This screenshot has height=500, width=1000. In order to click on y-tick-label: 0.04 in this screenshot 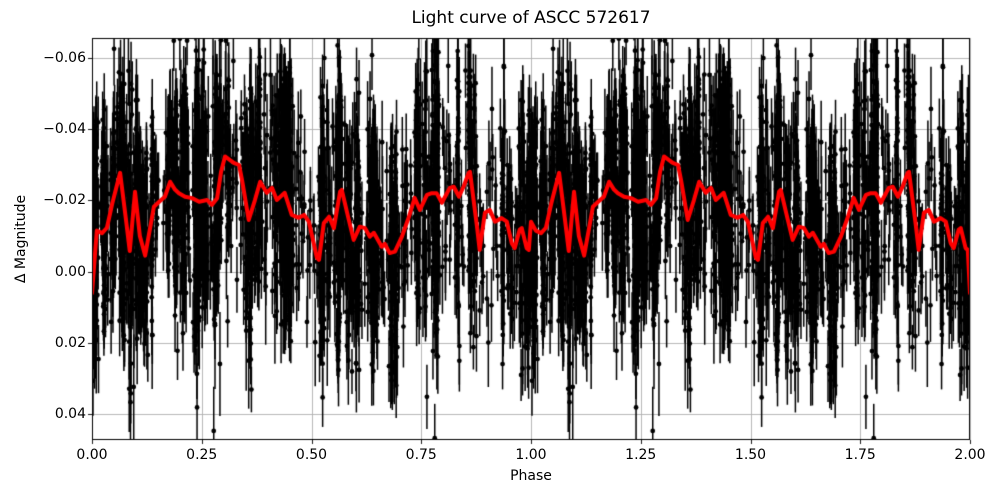, I will do `click(70, 414)`.